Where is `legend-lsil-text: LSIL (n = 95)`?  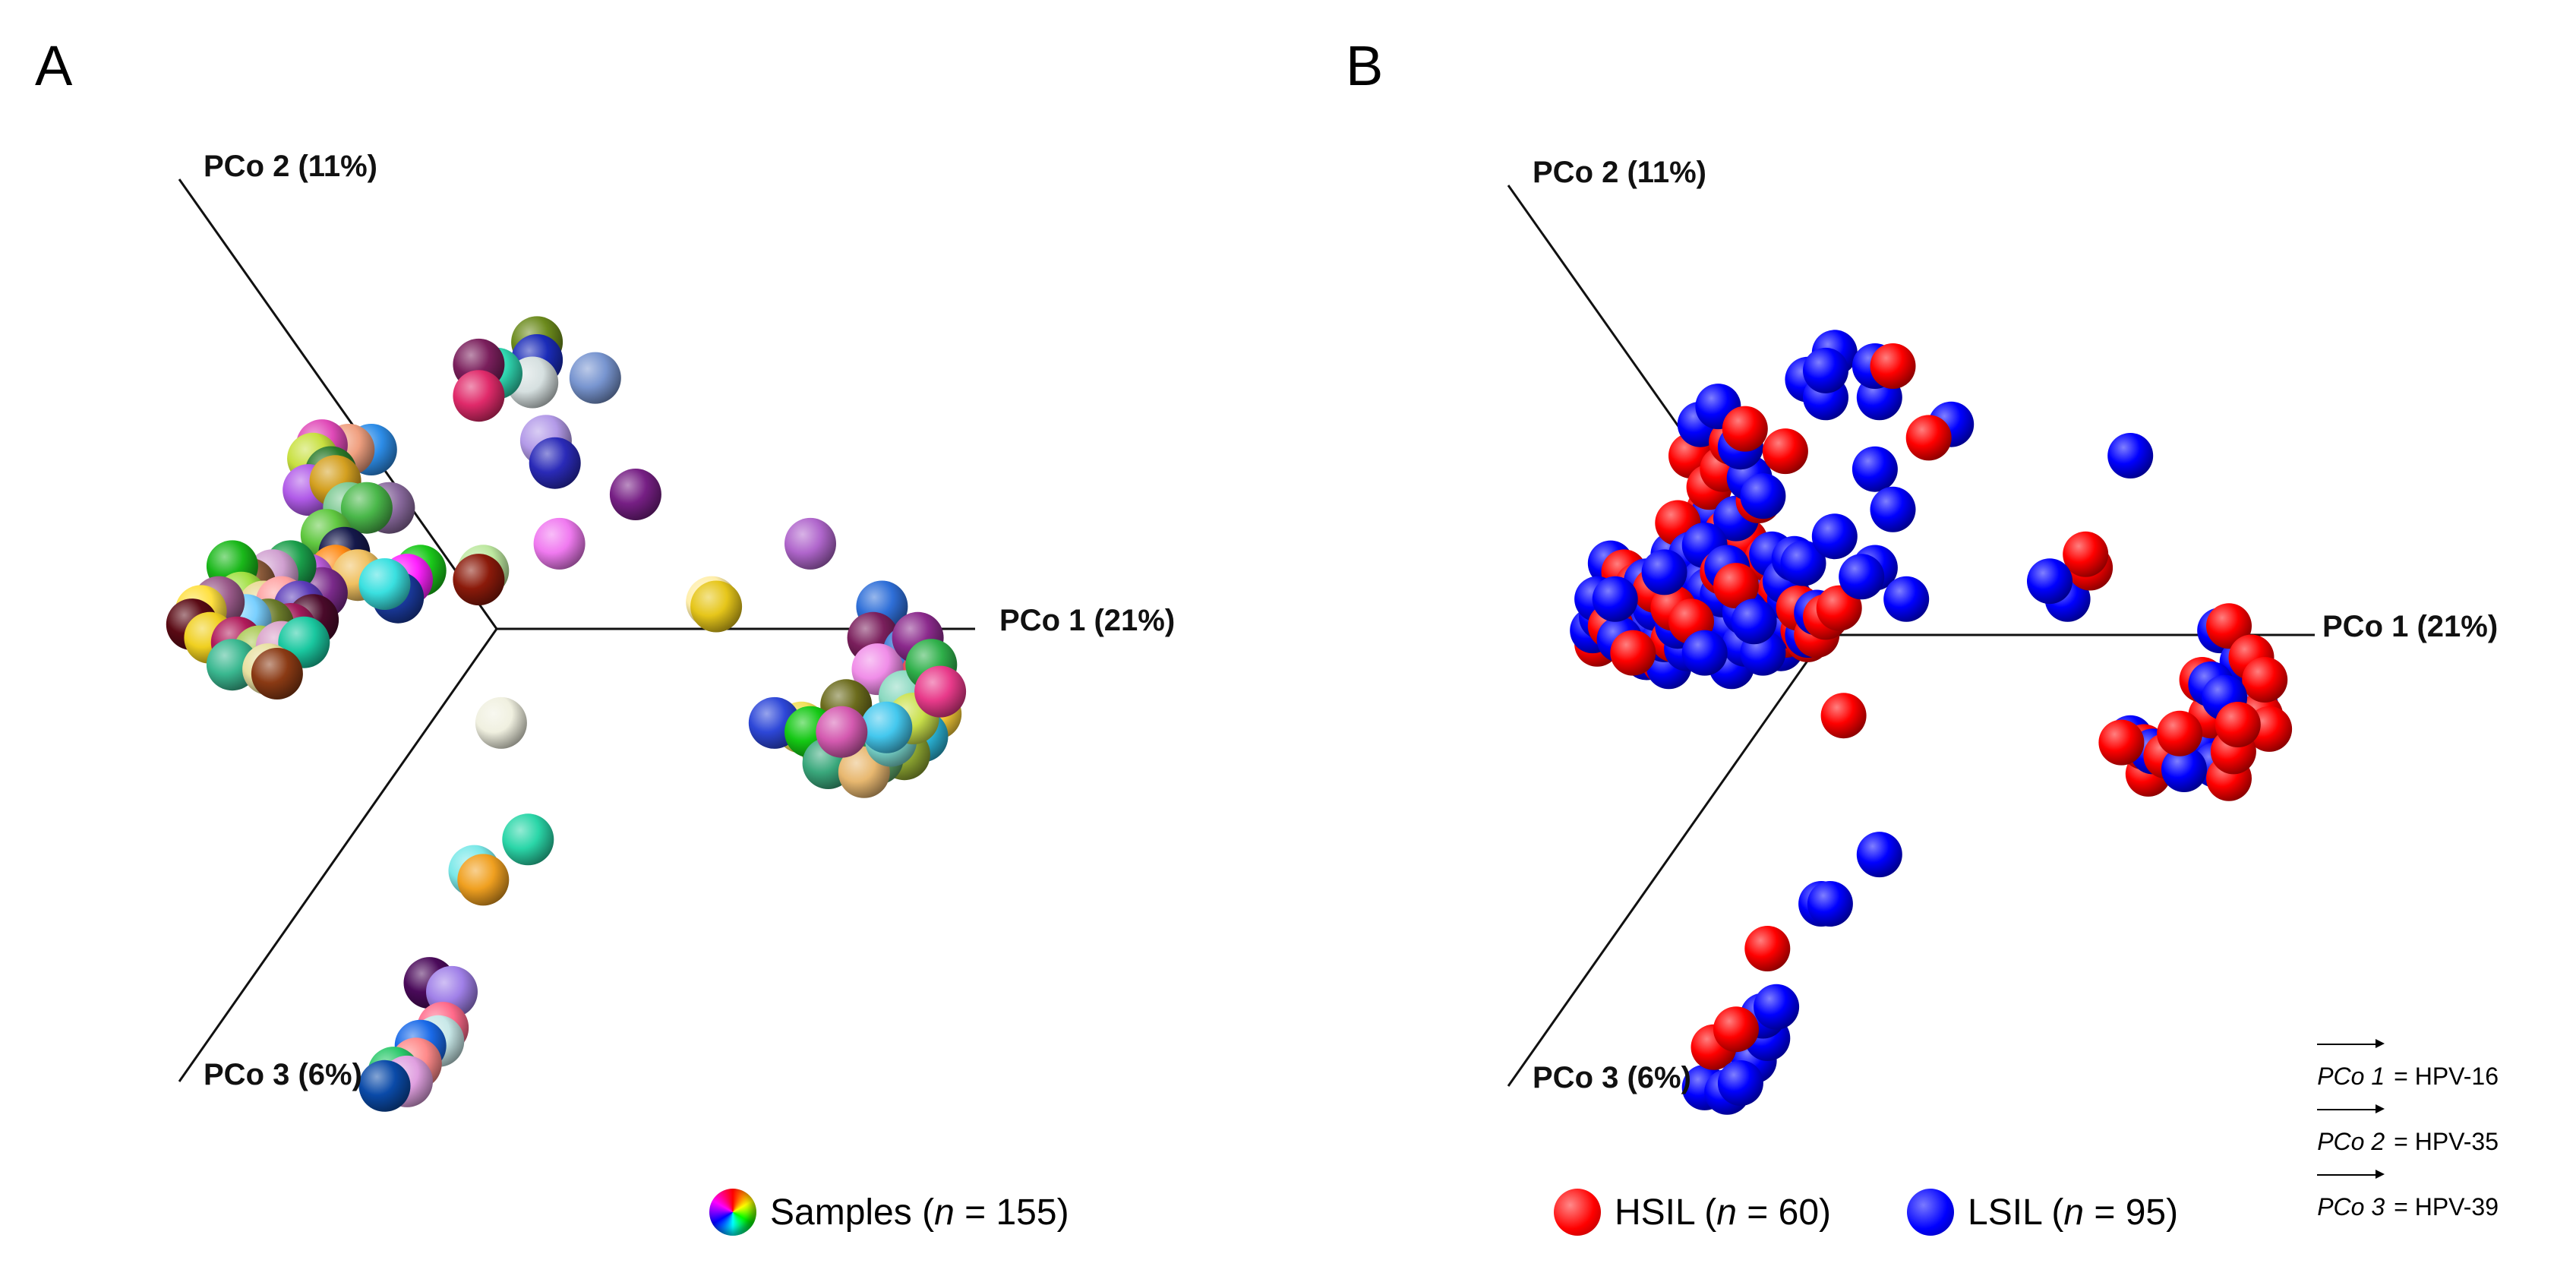 legend-lsil-text: LSIL (n = 95) is located at coordinates (2073, 1212).